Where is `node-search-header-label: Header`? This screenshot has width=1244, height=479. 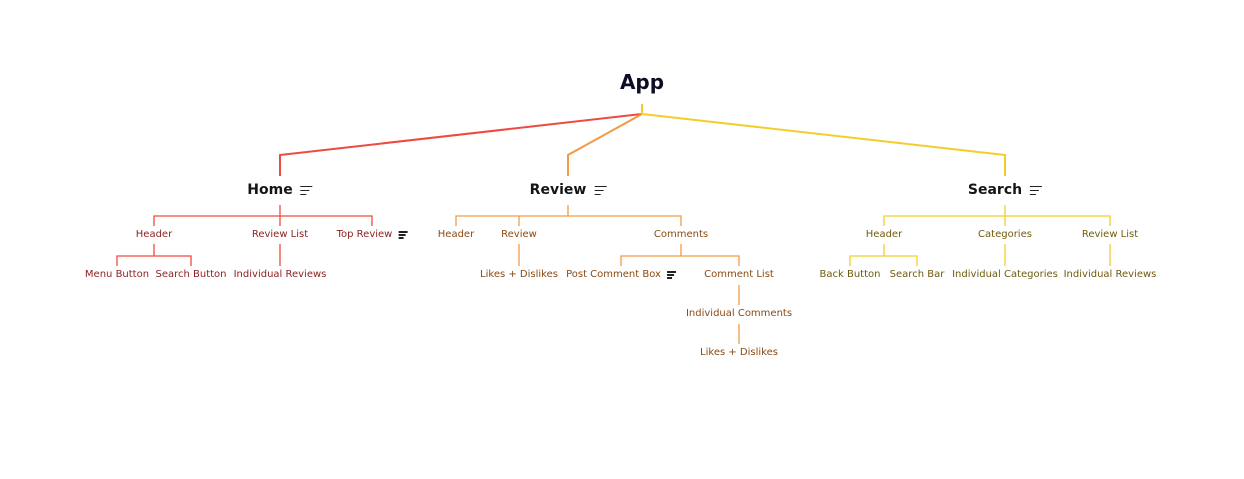
node-search-header-label: Header is located at coordinates (884, 234).